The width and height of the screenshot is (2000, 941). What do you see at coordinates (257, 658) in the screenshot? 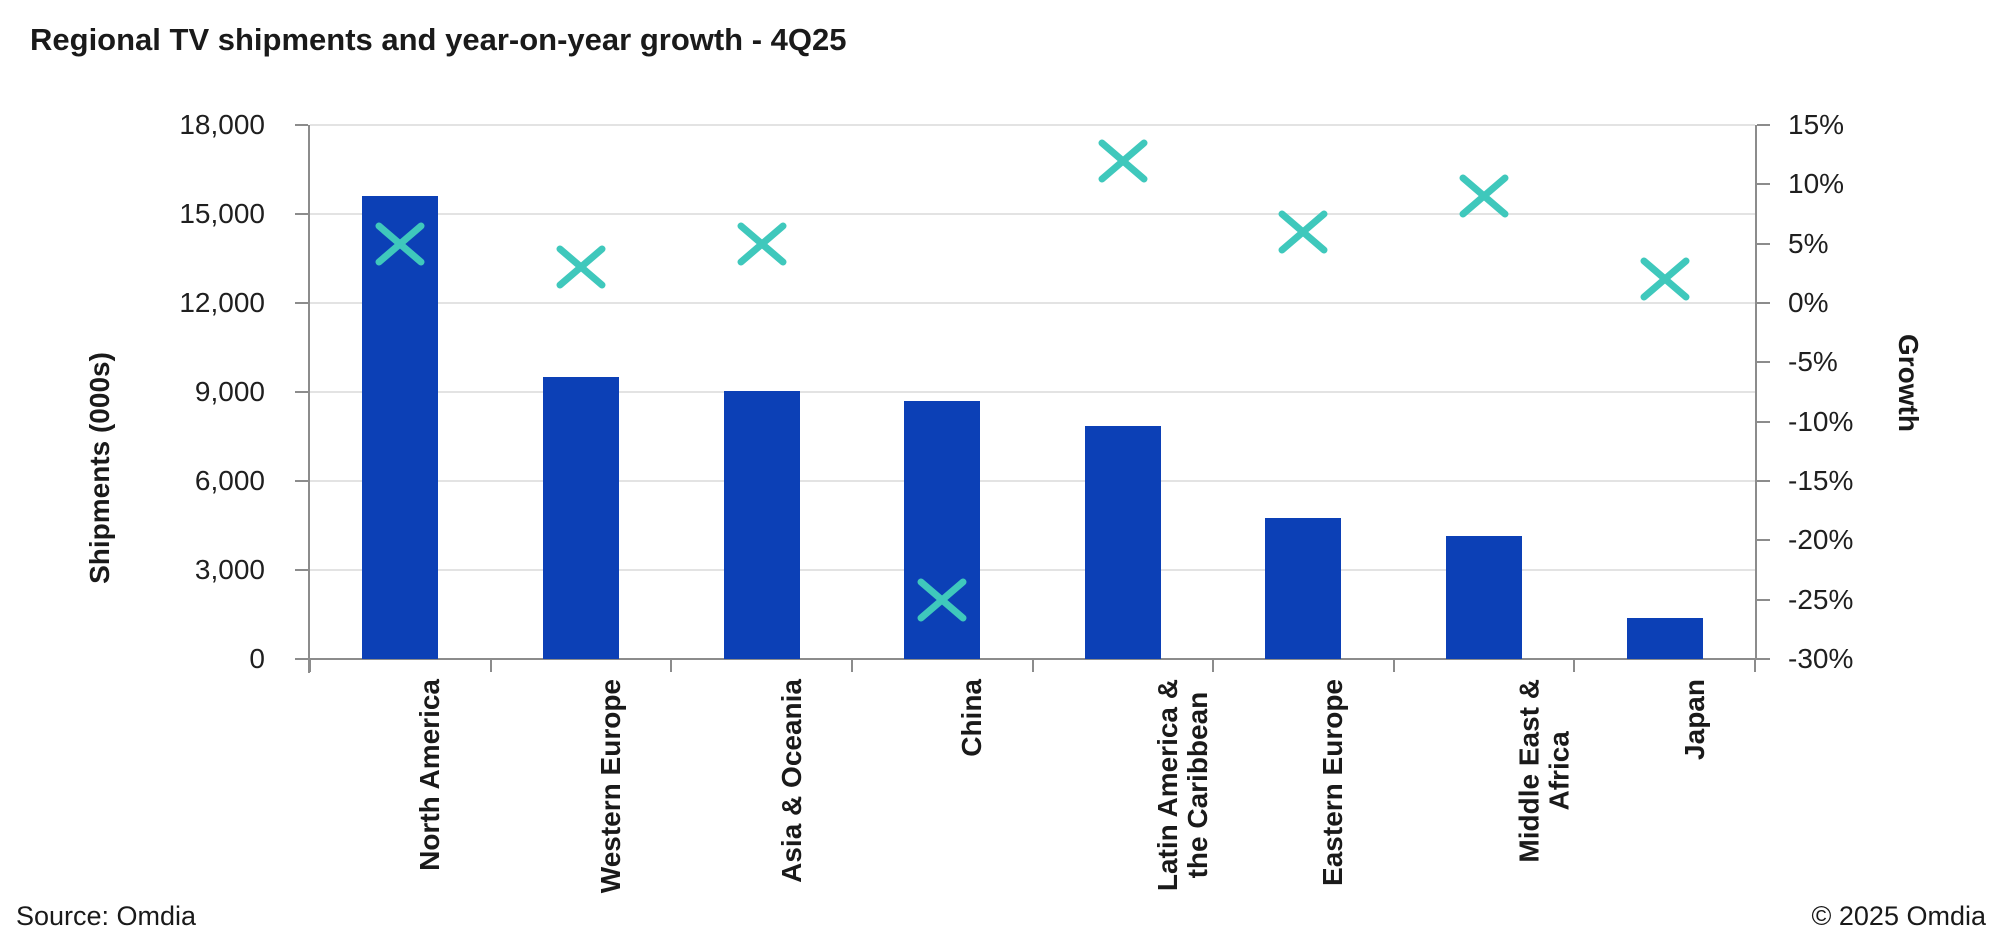
I see `left-axis-tick-label: 0` at bounding box center [257, 658].